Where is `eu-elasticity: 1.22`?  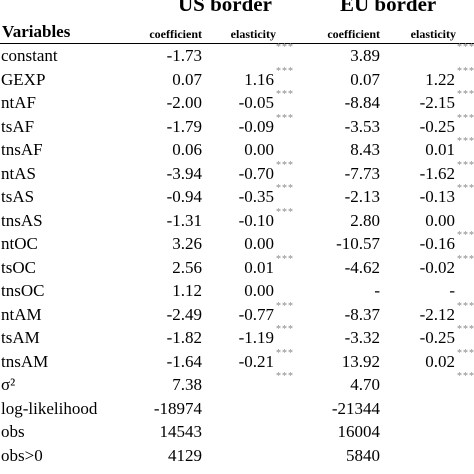
eu-elasticity: 1.22 is located at coordinates (440, 79).